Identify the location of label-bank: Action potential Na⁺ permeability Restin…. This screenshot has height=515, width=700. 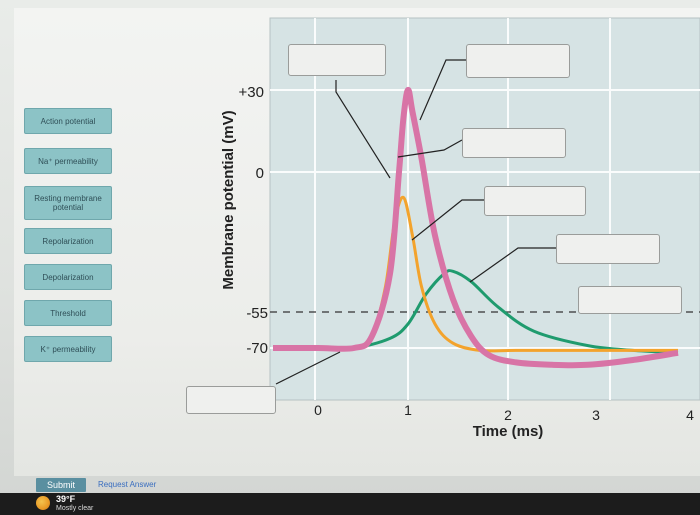
(72, 238).